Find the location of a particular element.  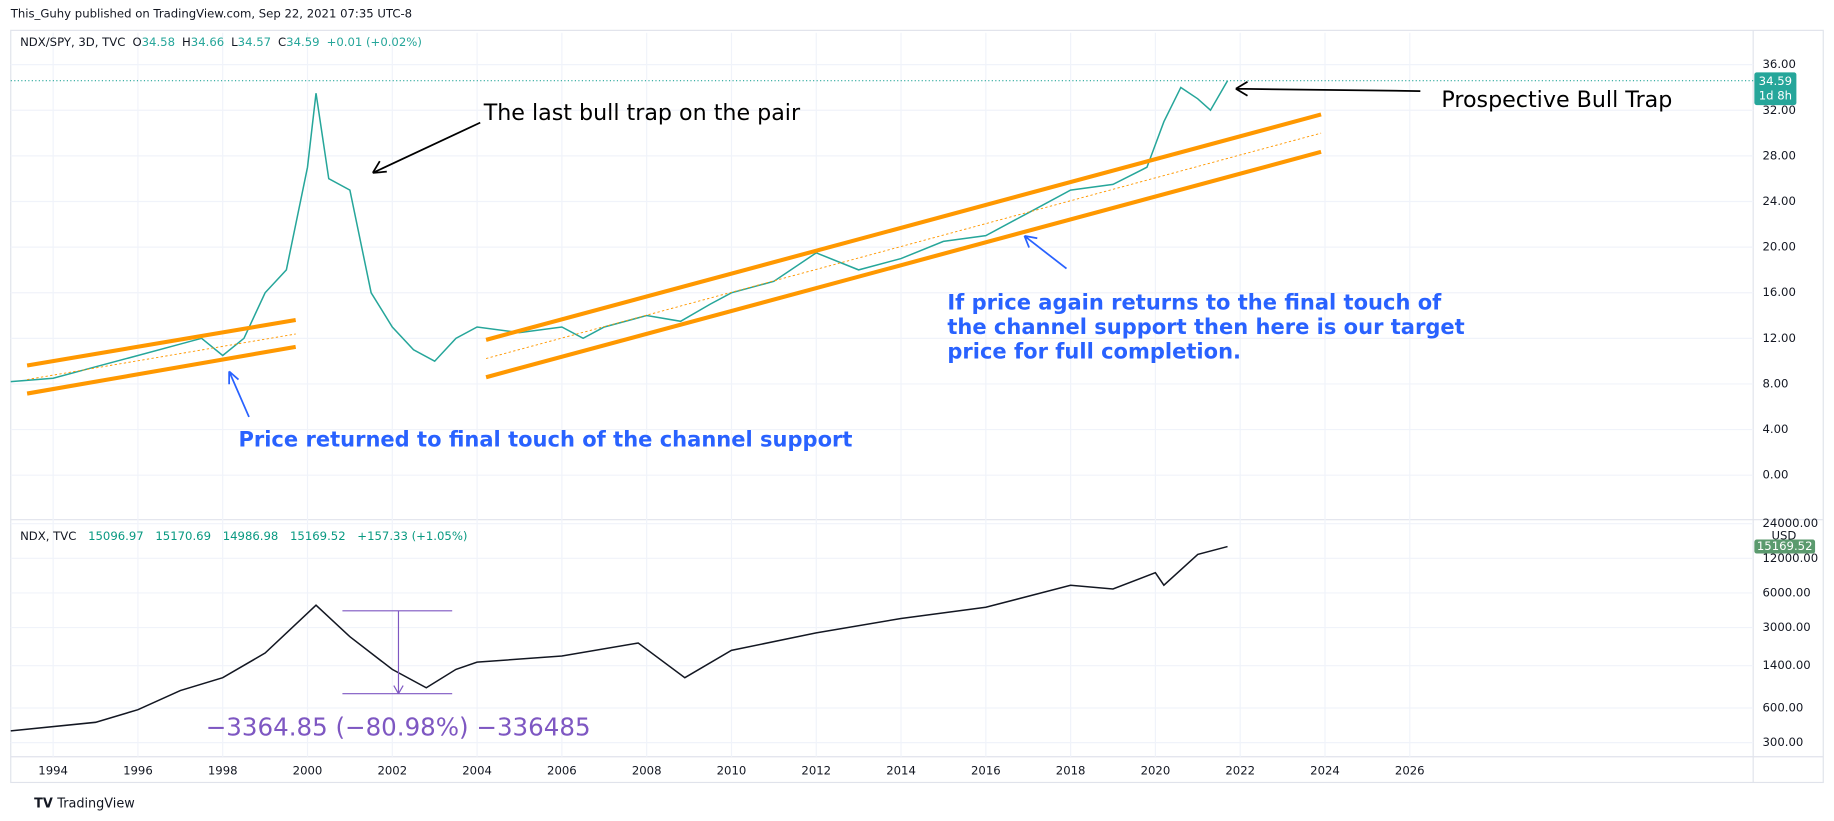

symbol: NDX/SPY, 3D, TVC is located at coordinates (72, 42).